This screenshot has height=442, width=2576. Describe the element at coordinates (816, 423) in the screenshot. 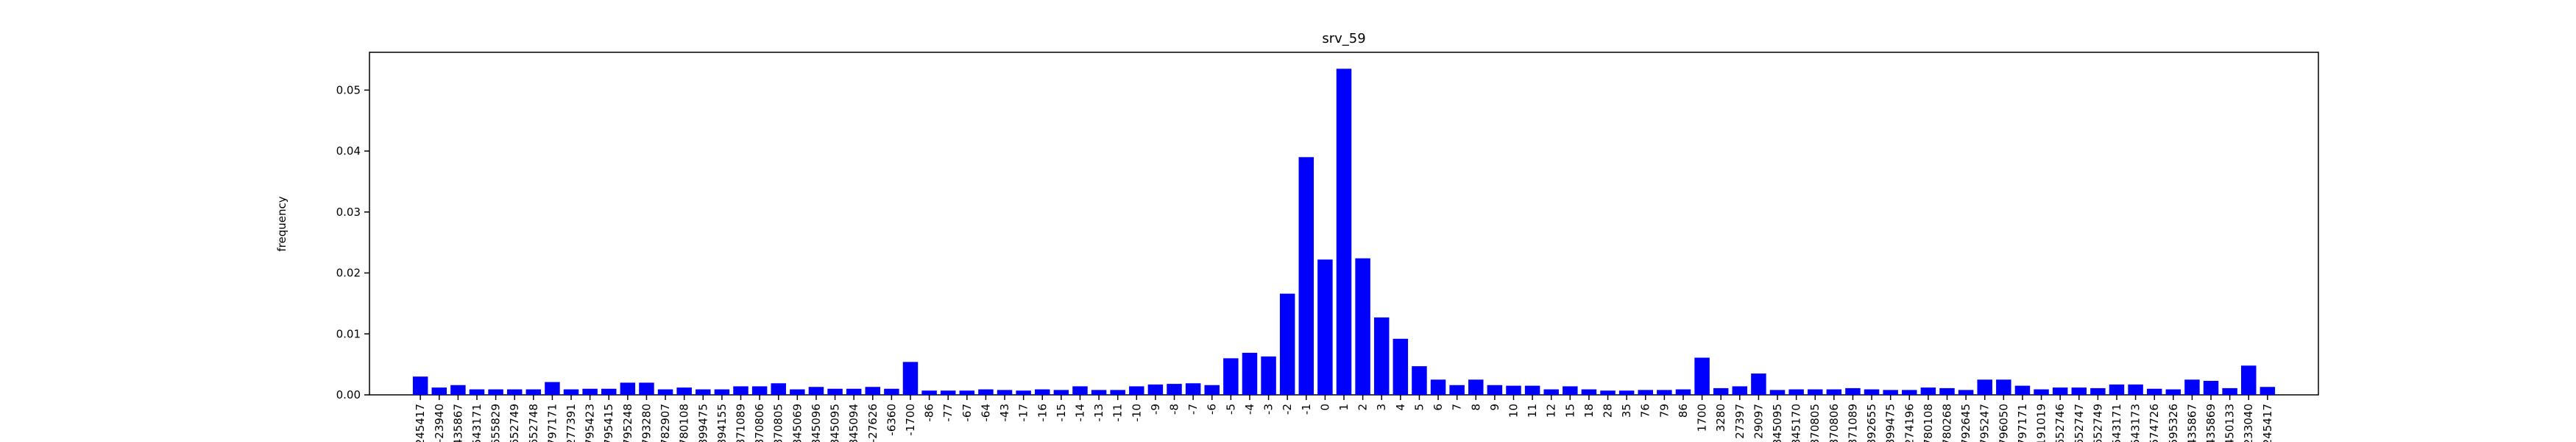

I see `x-tick-label: -845096` at that location.